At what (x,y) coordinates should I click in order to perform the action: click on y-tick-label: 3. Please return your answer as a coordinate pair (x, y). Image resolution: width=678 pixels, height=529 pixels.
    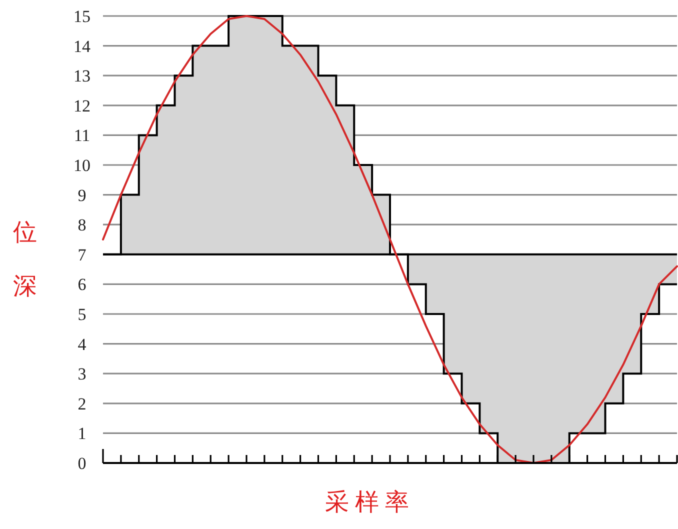
    Looking at the image, I should click on (82, 374).